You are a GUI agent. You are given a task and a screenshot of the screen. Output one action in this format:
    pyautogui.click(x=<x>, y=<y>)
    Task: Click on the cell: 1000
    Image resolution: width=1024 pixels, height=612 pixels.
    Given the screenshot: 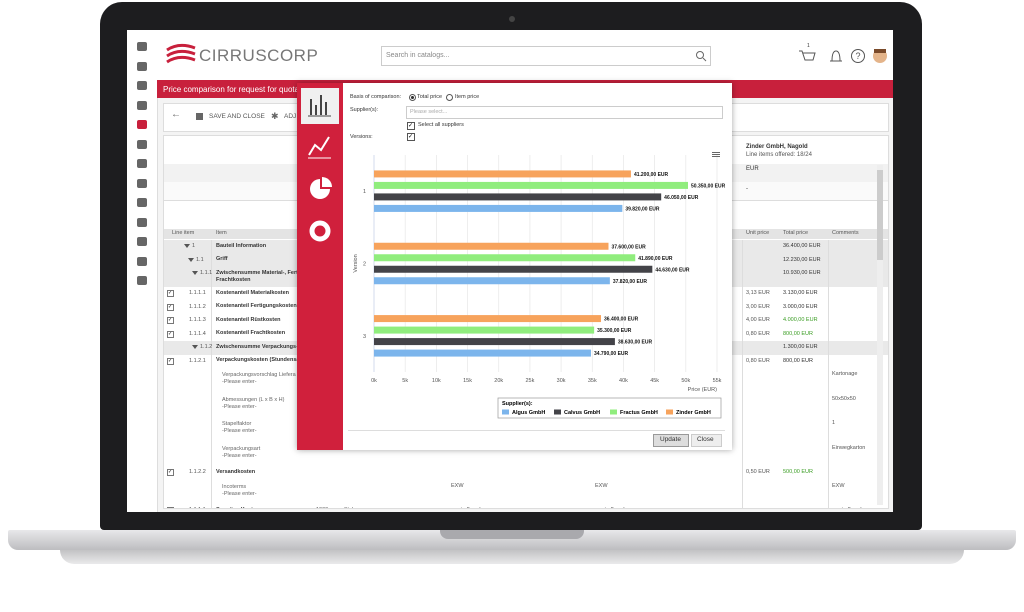 What is the action you would take?
    pyautogui.click(x=322, y=507)
    